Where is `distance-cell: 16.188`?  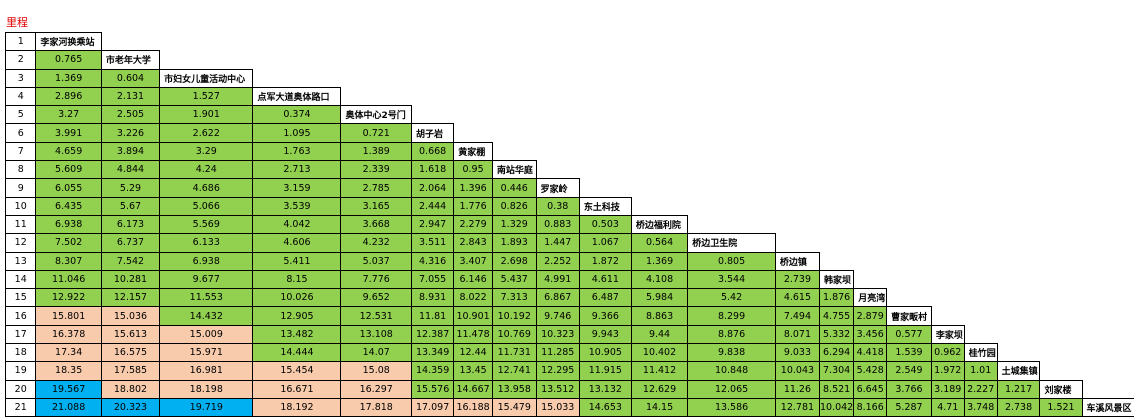 distance-cell: 16.188 is located at coordinates (473, 407).